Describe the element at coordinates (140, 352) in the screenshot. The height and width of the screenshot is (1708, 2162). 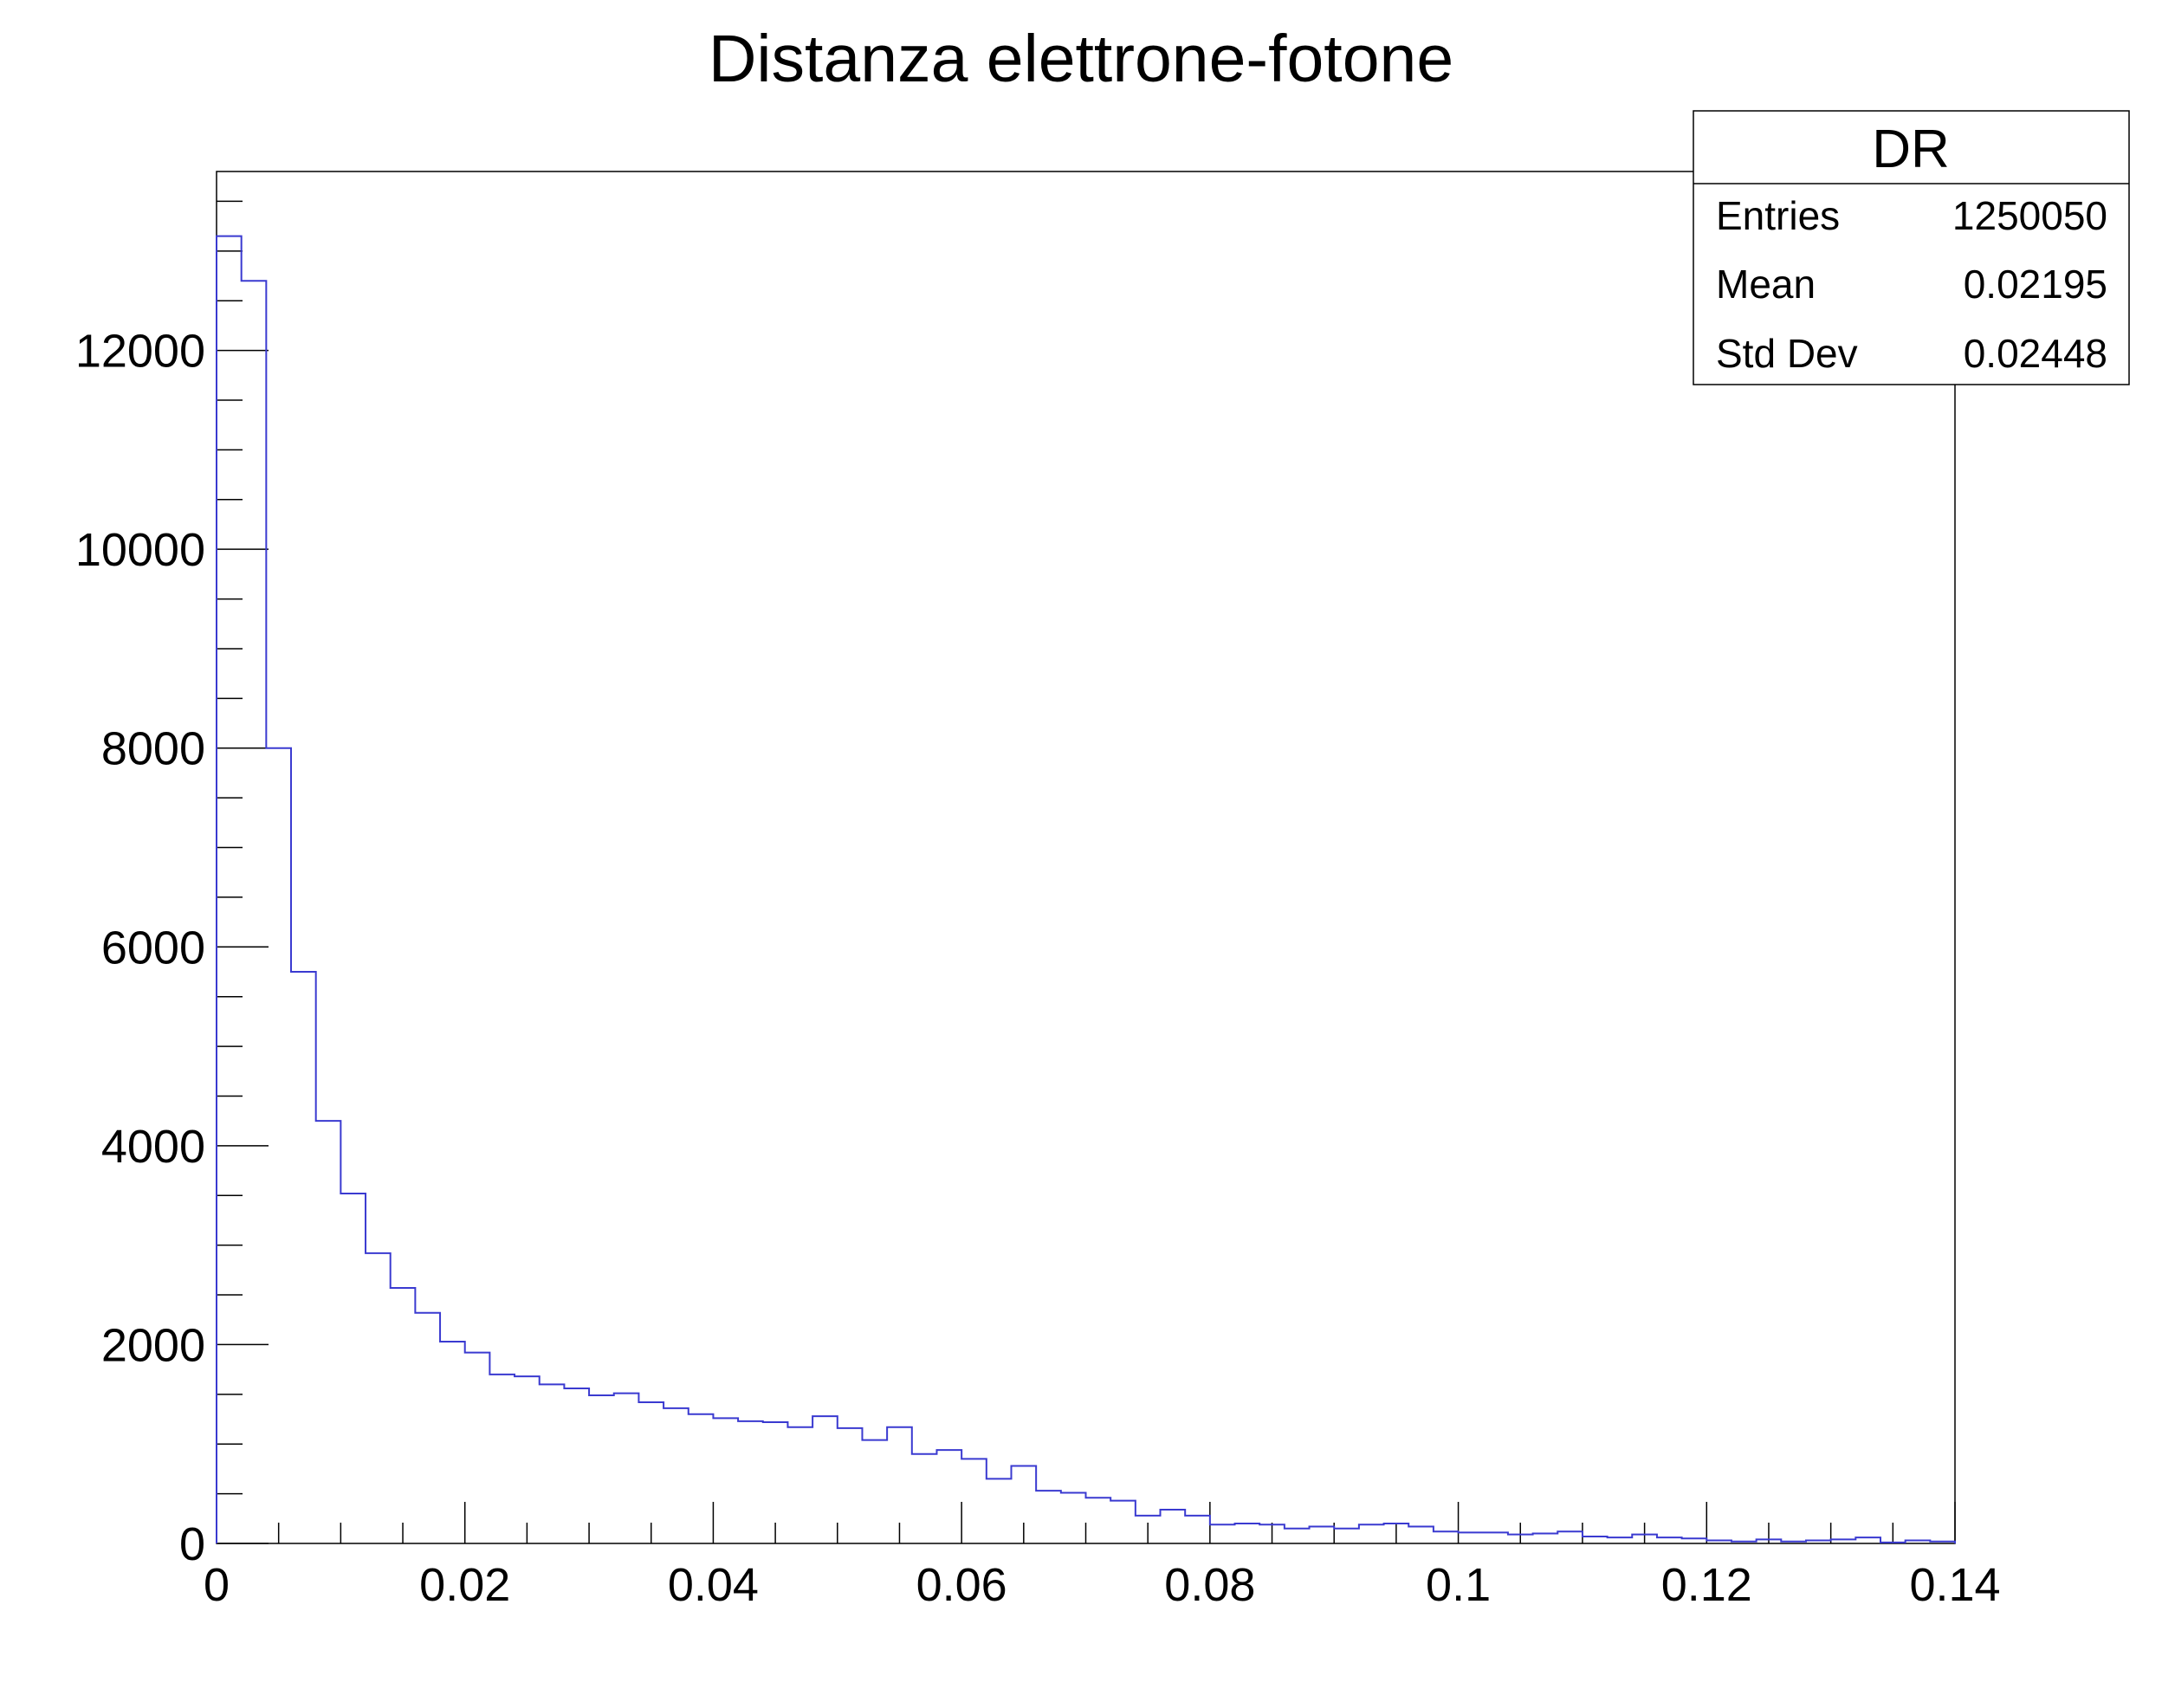
I see `y-tick-label: 12000` at that location.